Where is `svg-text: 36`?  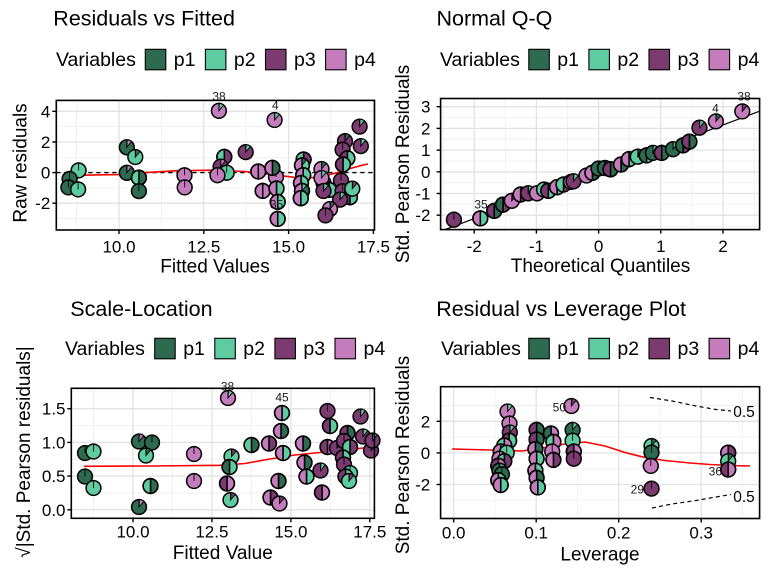
svg-text: 36 is located at coordinates (716, 472).